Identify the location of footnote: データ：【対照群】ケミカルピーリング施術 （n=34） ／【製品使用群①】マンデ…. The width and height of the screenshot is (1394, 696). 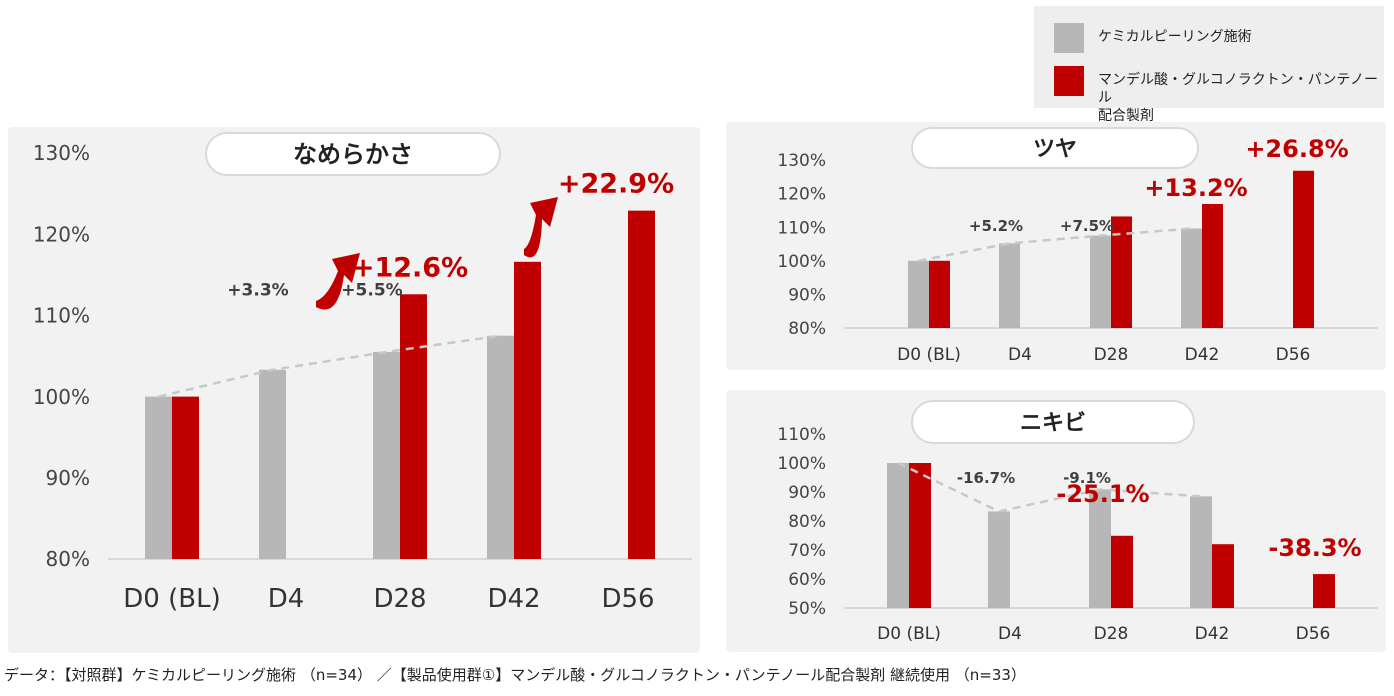
(515, 675).